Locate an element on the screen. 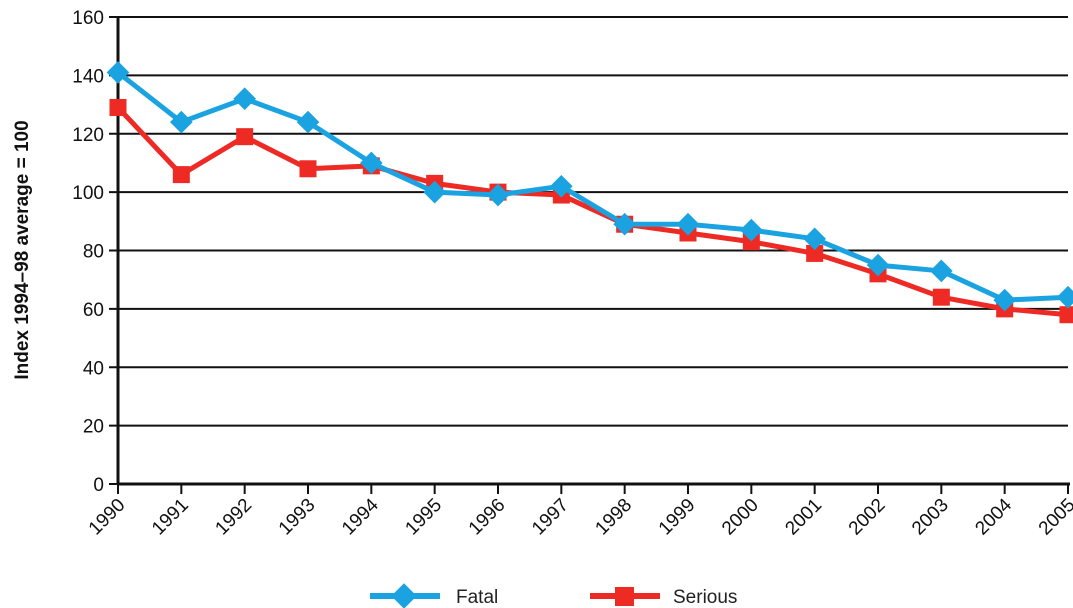 Image resolution: width=1073 pixels, height=608 pixels. x-tick-label: 1996 is located at coordinates (487, 517).